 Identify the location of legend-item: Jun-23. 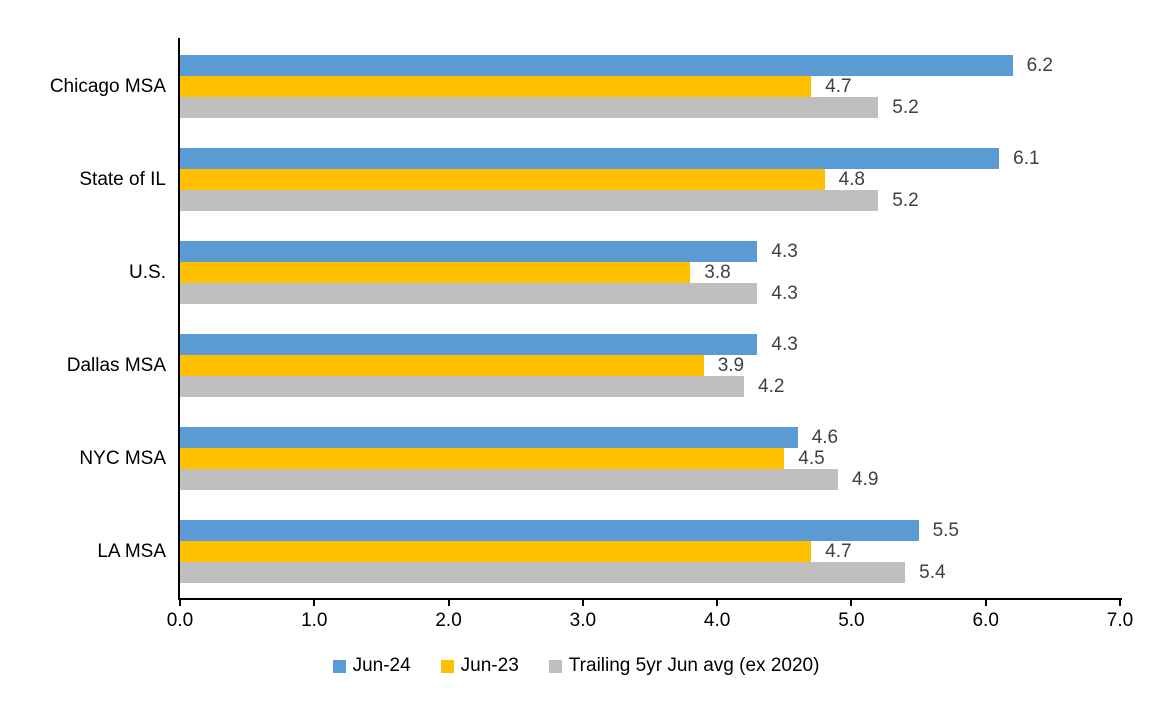
(479, 666).